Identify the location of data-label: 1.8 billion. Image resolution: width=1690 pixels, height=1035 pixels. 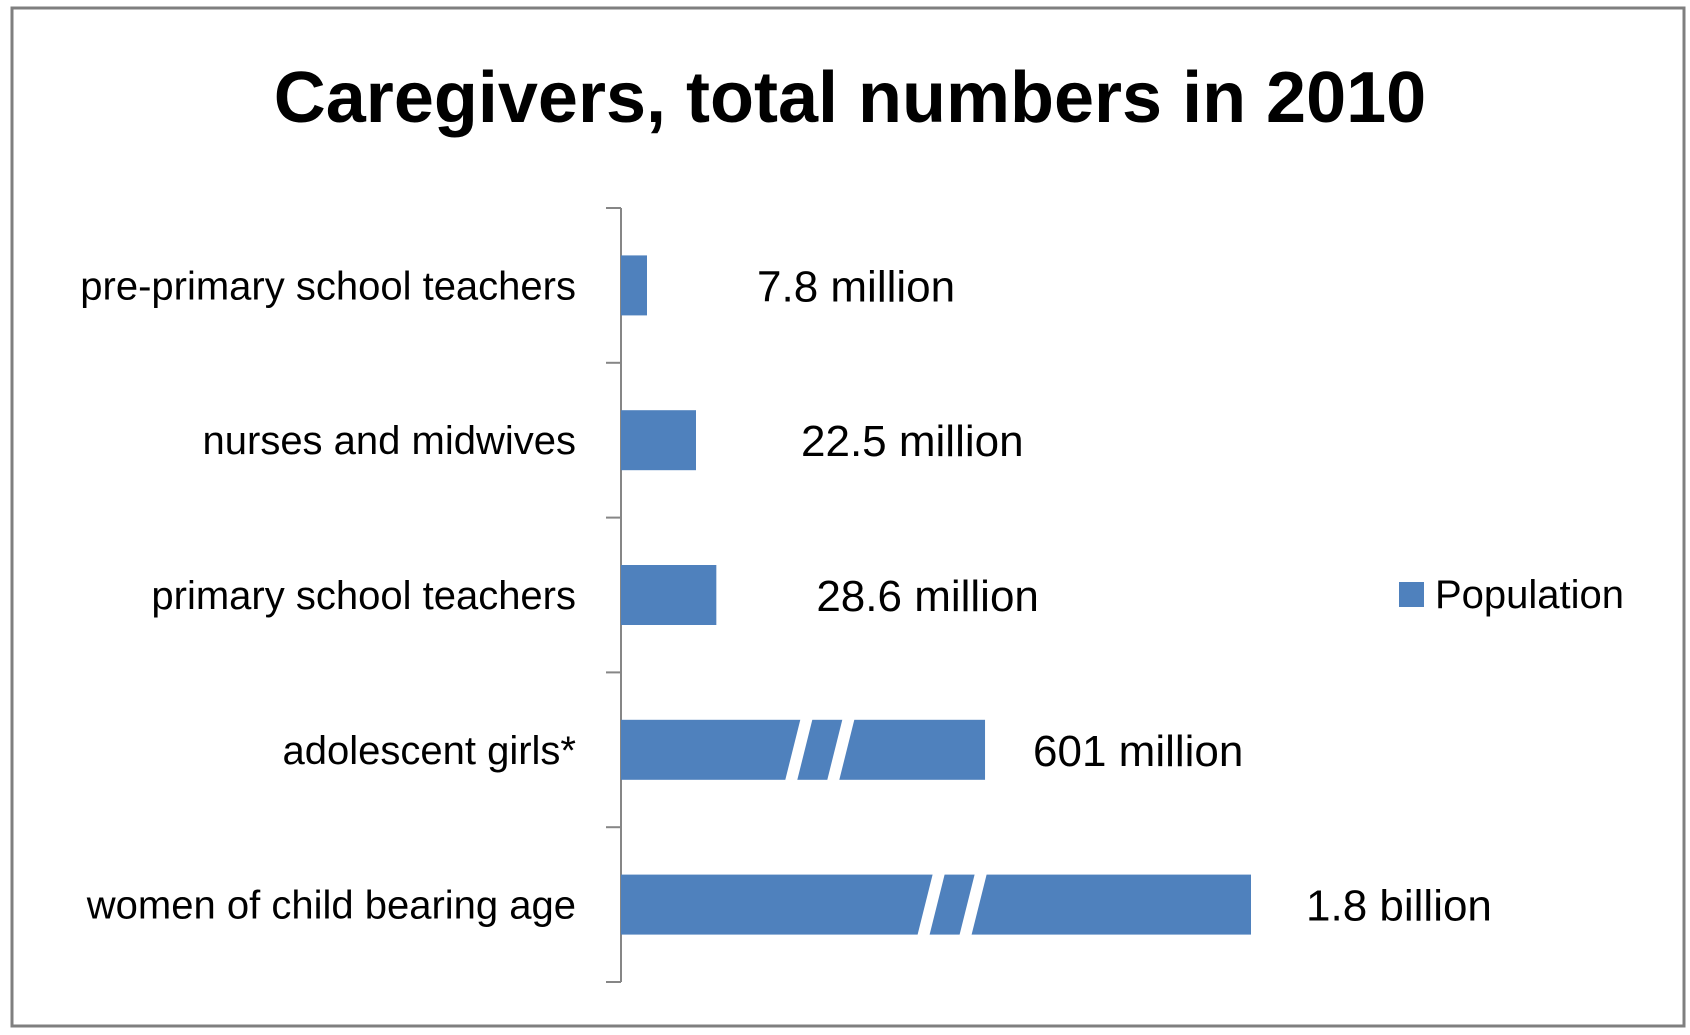
(1399, 906).